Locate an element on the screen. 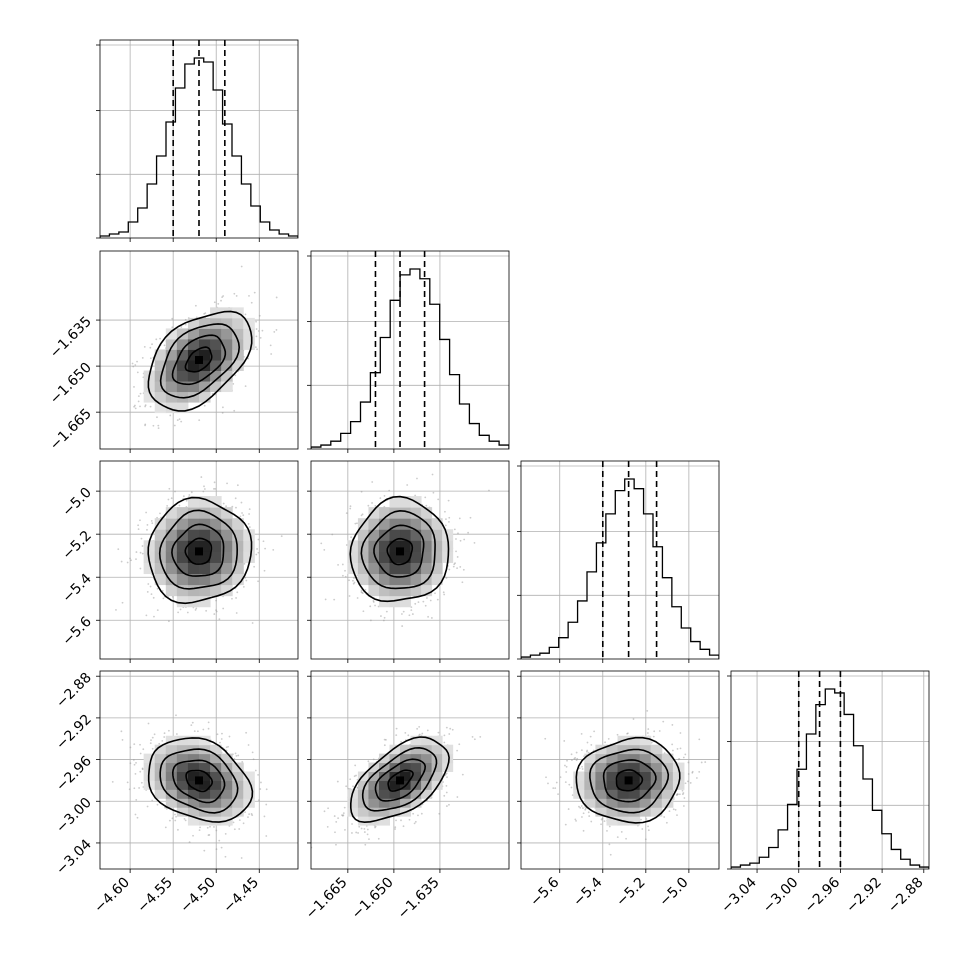 This screenshot has height=970, width=970. y-tick-label: −3.00 is located at coordinates (74, 816).